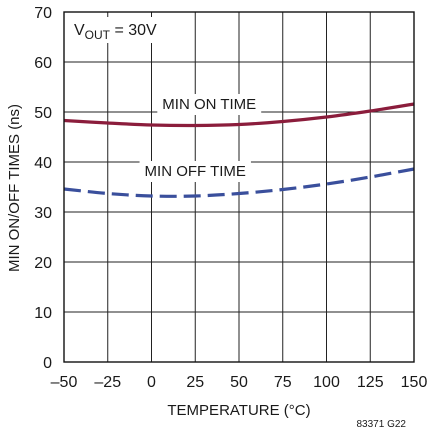  I want to click on y-tick-label: 30, so click(43, 213).